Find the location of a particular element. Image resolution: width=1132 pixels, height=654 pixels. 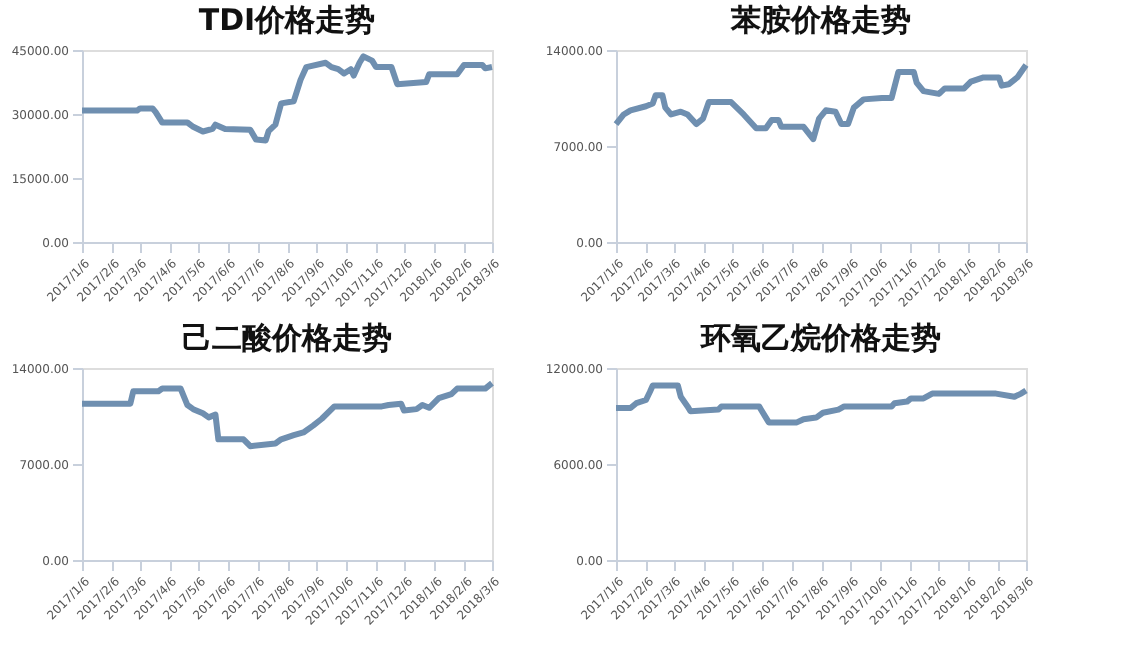

chart-title: 苯胺价格走势 is located at coordinates (820, 20).